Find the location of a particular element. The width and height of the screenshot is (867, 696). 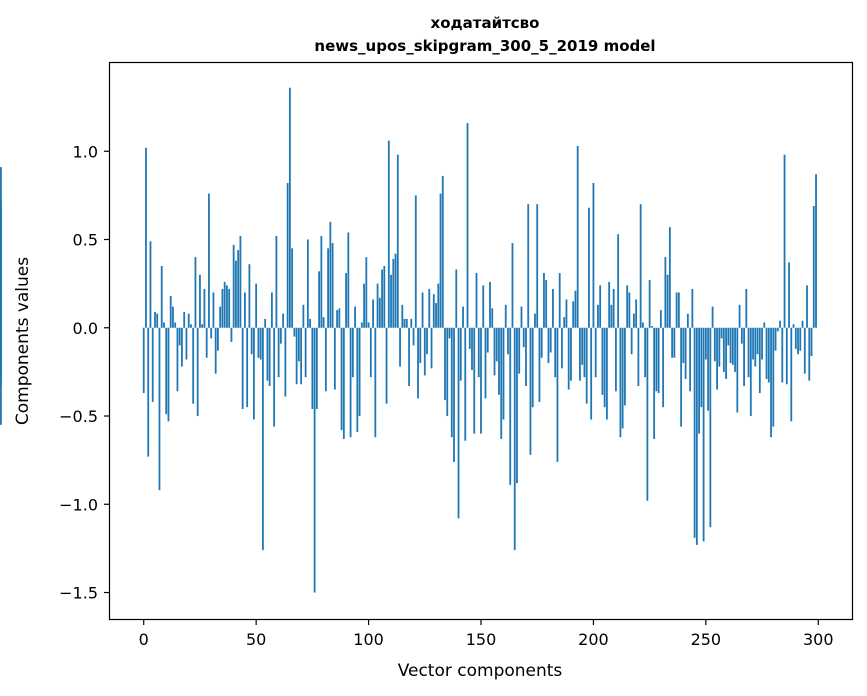

x-axis-label: Vector components is located at coordinates (480, 671).